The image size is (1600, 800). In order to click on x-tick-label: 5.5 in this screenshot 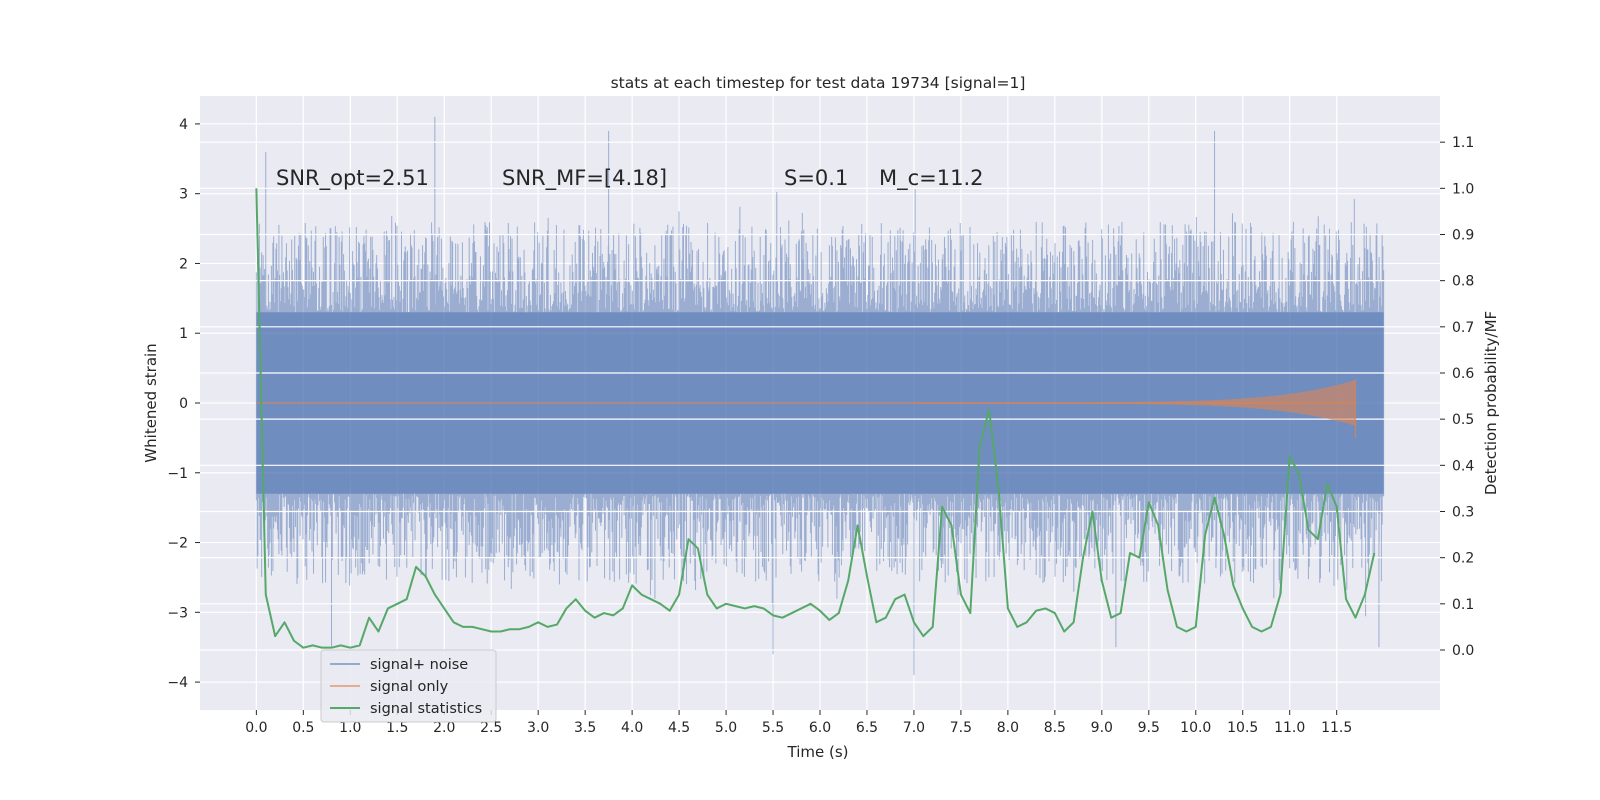, I will do `click(773, 728)`.